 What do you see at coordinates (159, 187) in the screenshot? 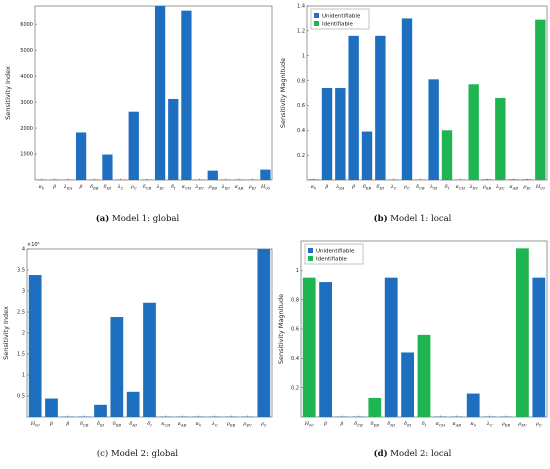
I see `x-tick-label-10: λEI` at bounding box center [159, 187].